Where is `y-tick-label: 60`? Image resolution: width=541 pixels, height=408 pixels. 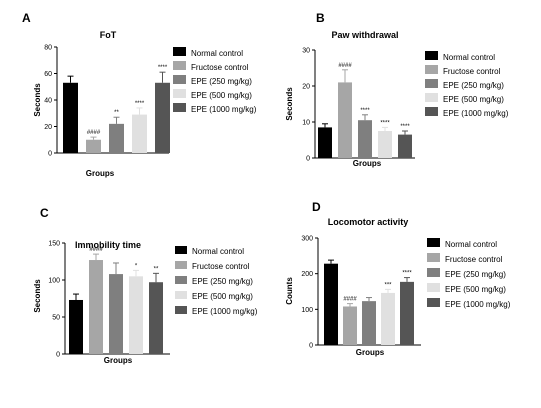 y-tick-label: 60 is located at coordinates (48, 74).